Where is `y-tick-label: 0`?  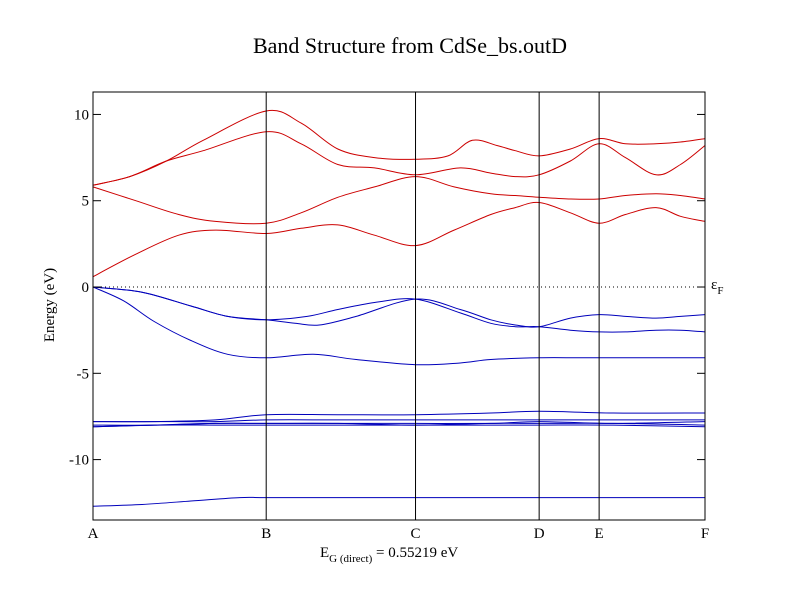
y-tick-label: 0 is located at coordinates (86, 288).